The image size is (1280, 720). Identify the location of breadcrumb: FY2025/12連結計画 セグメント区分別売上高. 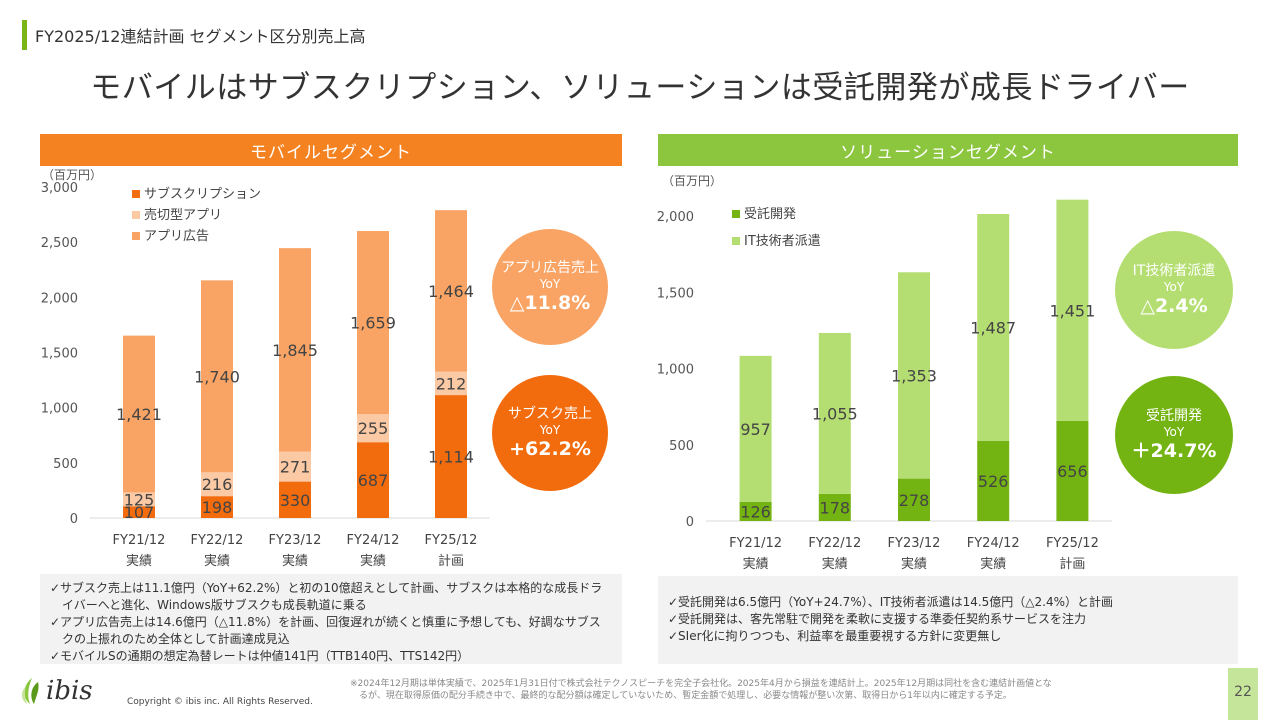
(194, 35).